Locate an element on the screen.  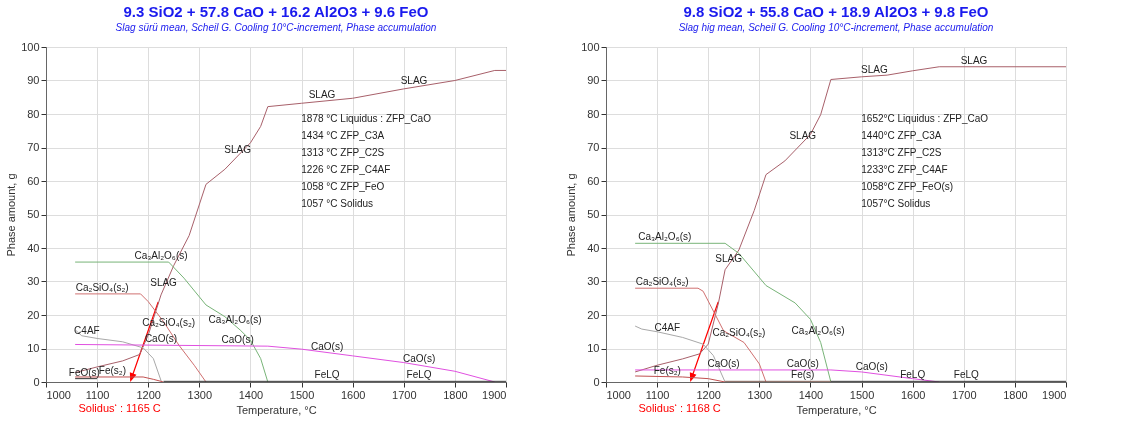
annotation: 1058°C ZFP_FeO(s) is located at coordinates (907, 186).